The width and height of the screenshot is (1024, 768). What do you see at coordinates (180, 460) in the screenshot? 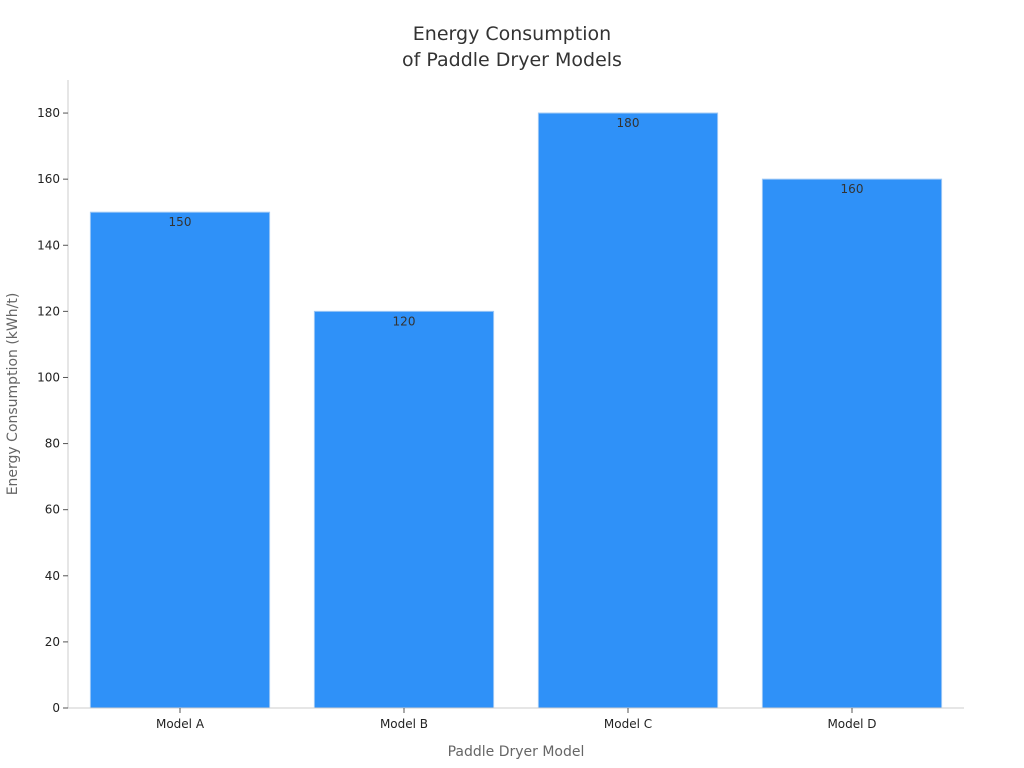
I see `bar-model-a` at bounding box center [180, 460].